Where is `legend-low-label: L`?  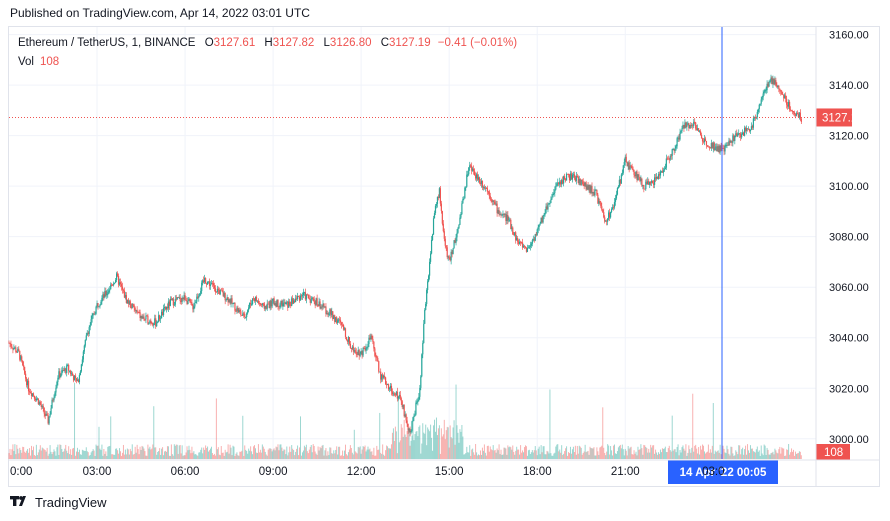 legend-low-label: L is located at coordinates (326, 43).